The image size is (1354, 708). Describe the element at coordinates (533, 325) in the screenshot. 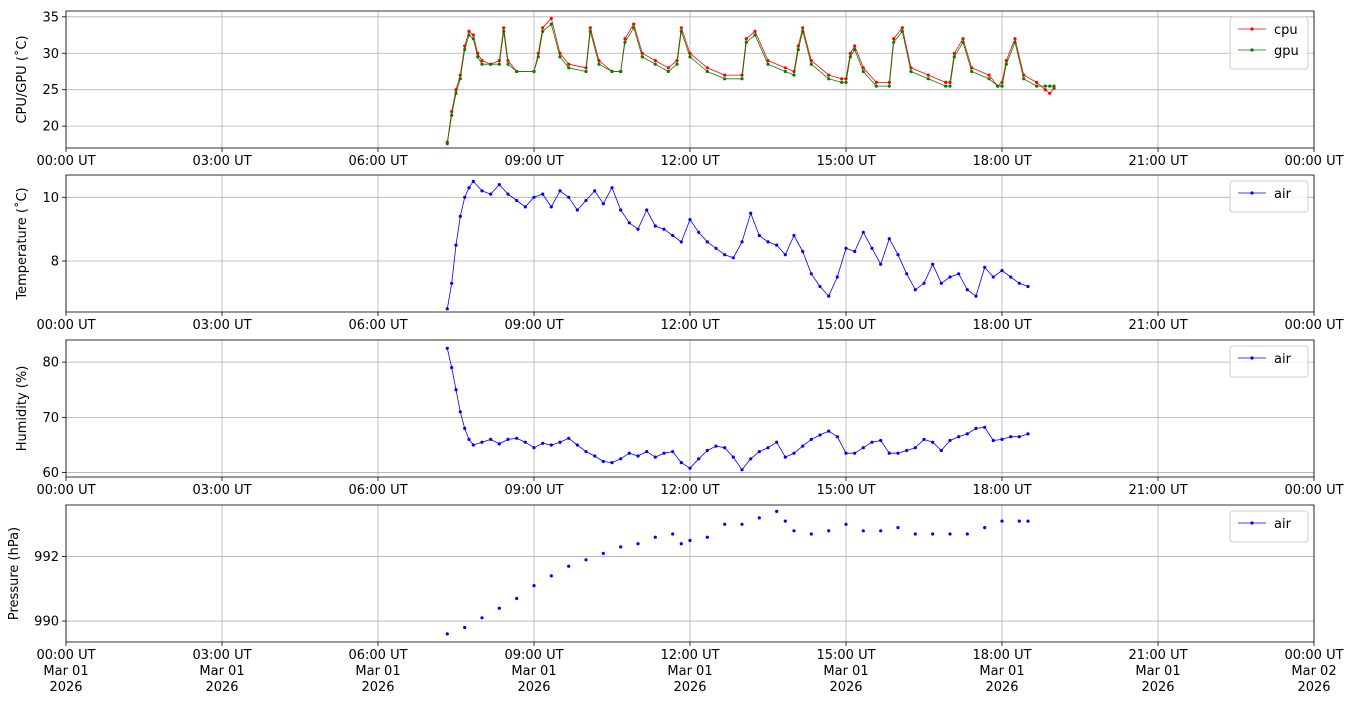

I see `x-tick-label: 09:00 UT` at that location.